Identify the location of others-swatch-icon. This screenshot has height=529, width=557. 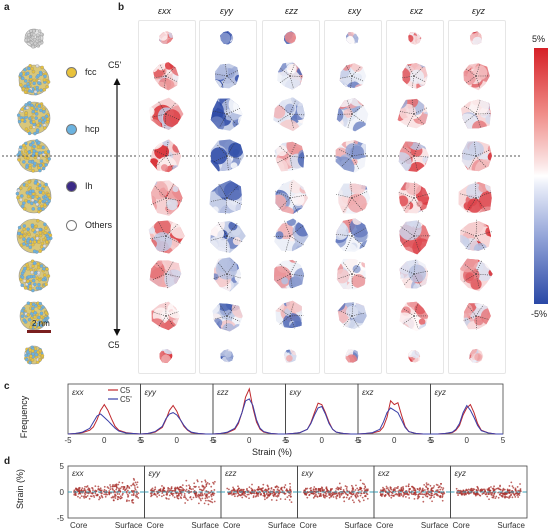
(71, 226).